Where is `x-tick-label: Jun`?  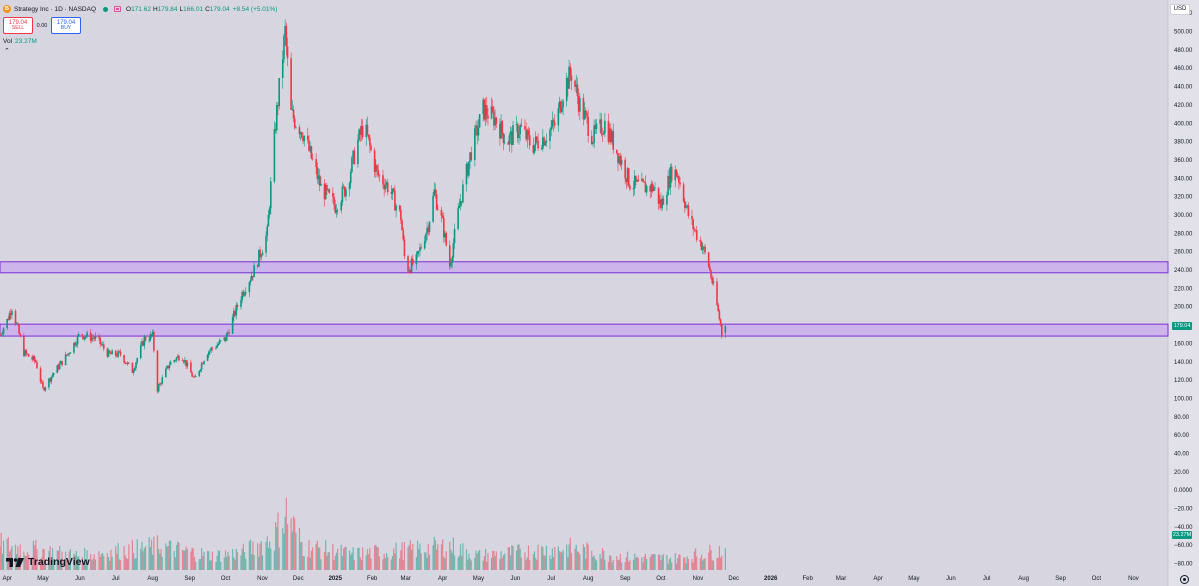
x-tick-label: Jun is located at coordinates (516, 579).